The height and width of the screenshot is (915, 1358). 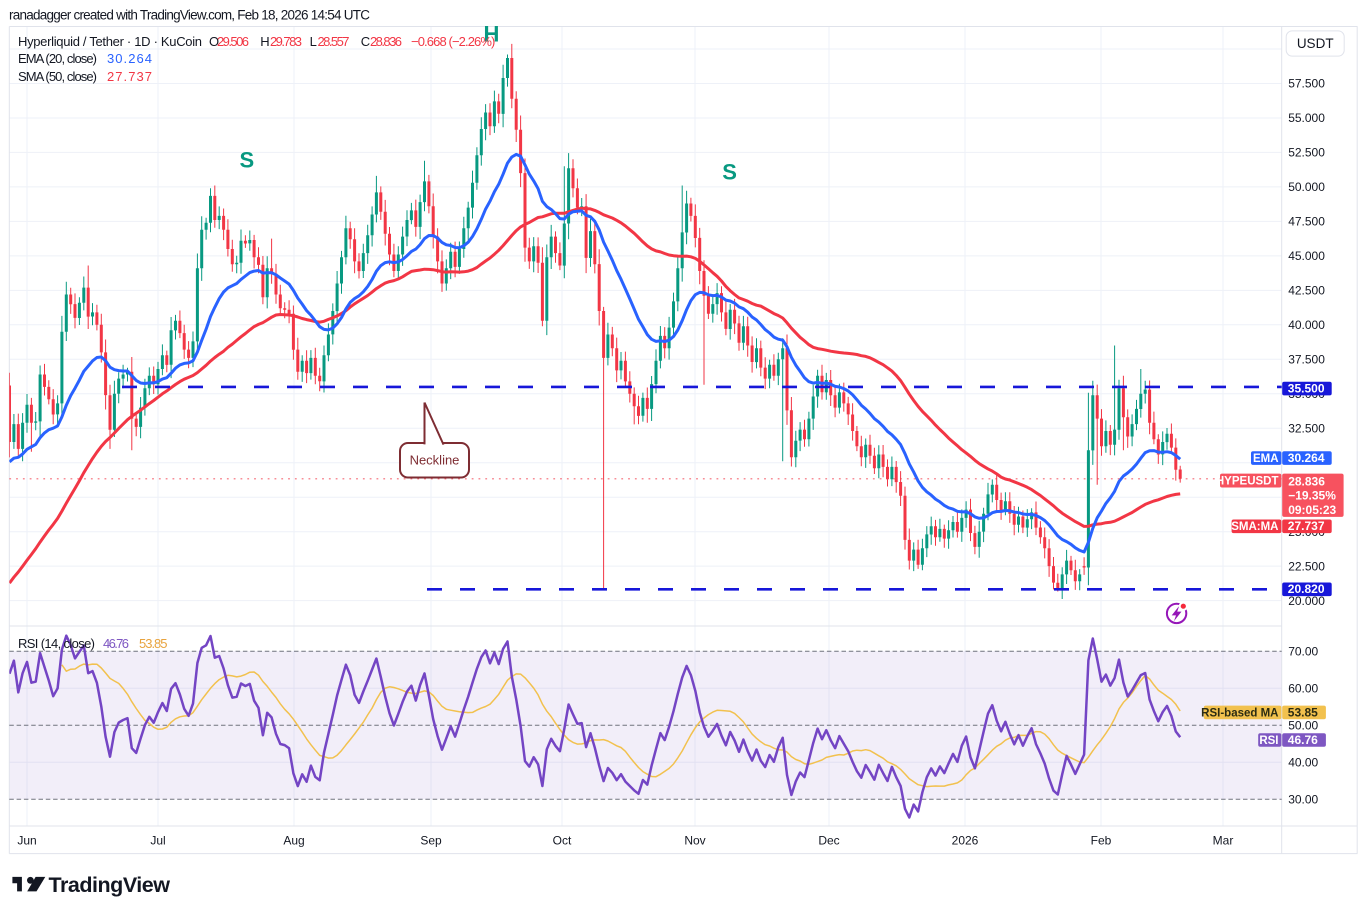 What do you see at coordinates (492, 34) in the screenshot?
I see `svg-text: H` at bounding box center [492, 34].